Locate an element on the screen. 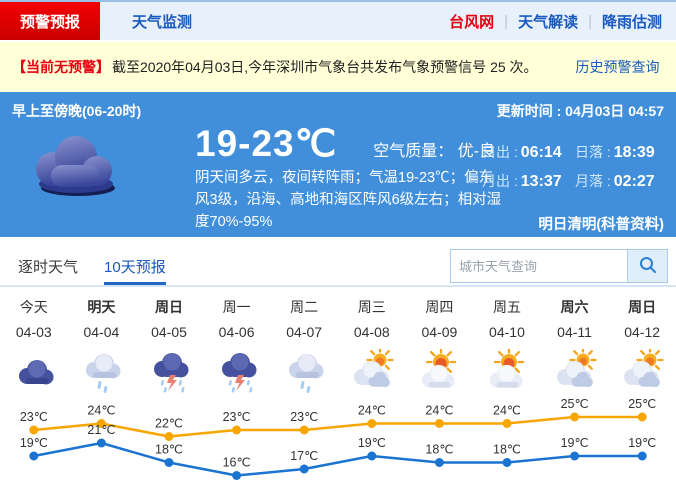  day-name: 周日 is located at coordinates (642, 307).